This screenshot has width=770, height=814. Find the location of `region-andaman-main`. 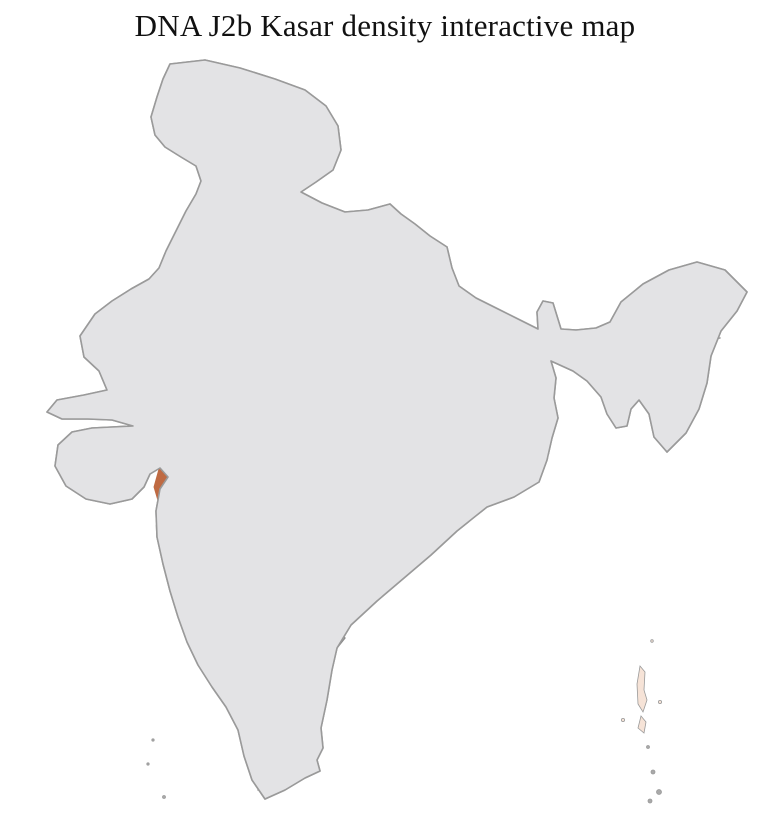

region-andaman-main is located at coordinates (642, 689).